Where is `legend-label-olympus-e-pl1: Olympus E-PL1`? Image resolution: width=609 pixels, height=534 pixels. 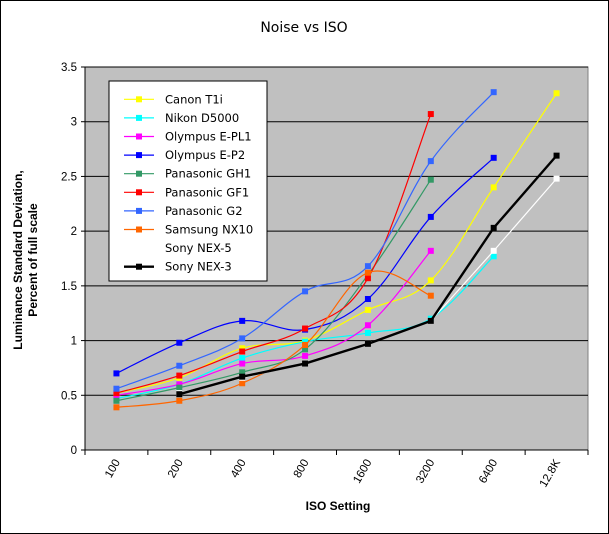
legend-label-olympus-e-pl1: Olympus E-PL1 is located at coordinates (208, 137).